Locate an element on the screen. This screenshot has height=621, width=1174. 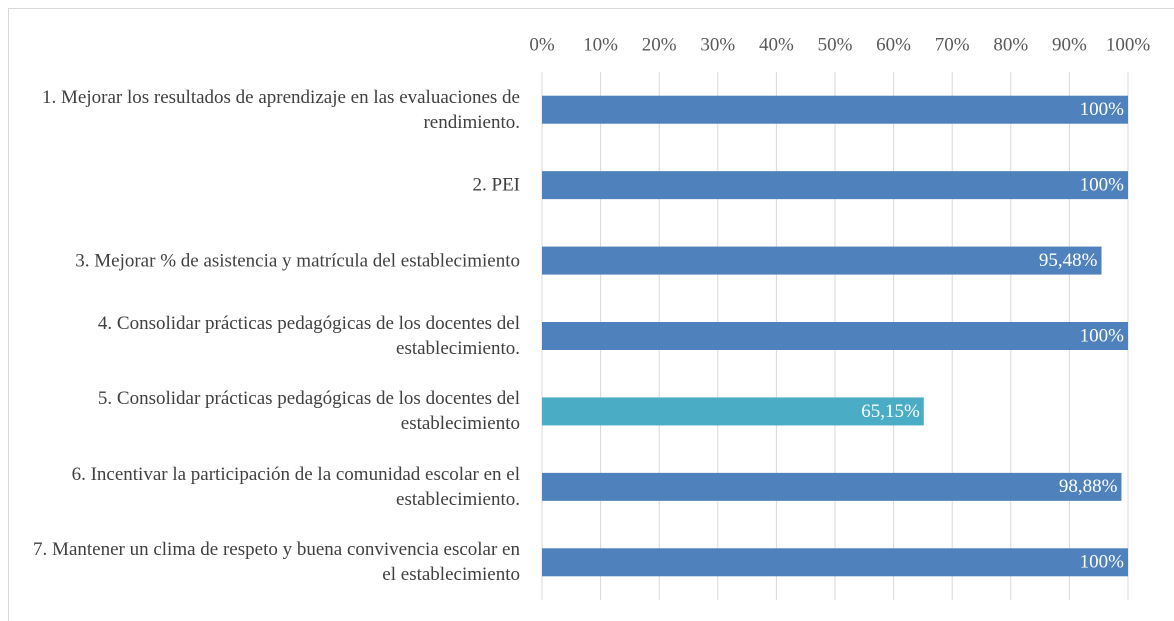
y-tick-label: 2. PEI is located at coordinates (496, 185).